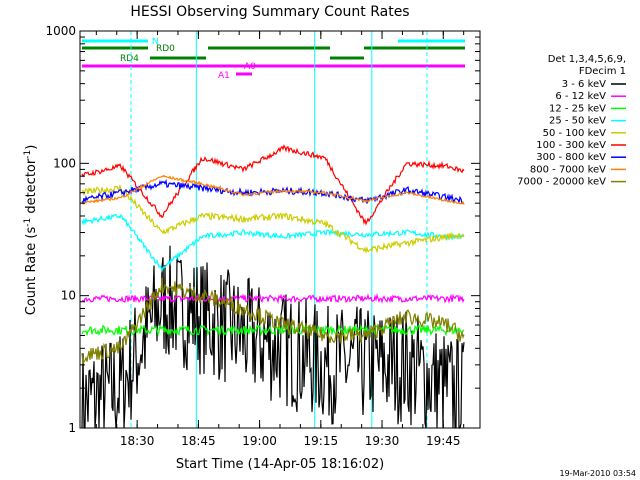 Image resolution: width=640 pixels, height=480 pixels. What do you see at coordinates (129, 59) in the screenshot?
I see `flag-label: RD4` at bounding box center [129, 59].